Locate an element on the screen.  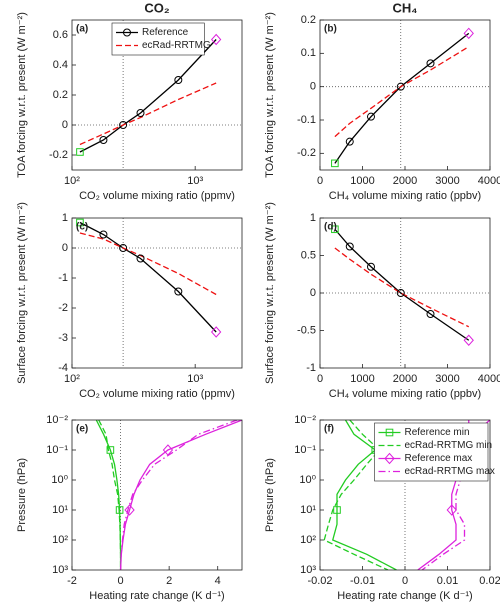
x-axis-label: CH₄ volume mixing ratio (ppbv) is located at coordinates (405, 196).